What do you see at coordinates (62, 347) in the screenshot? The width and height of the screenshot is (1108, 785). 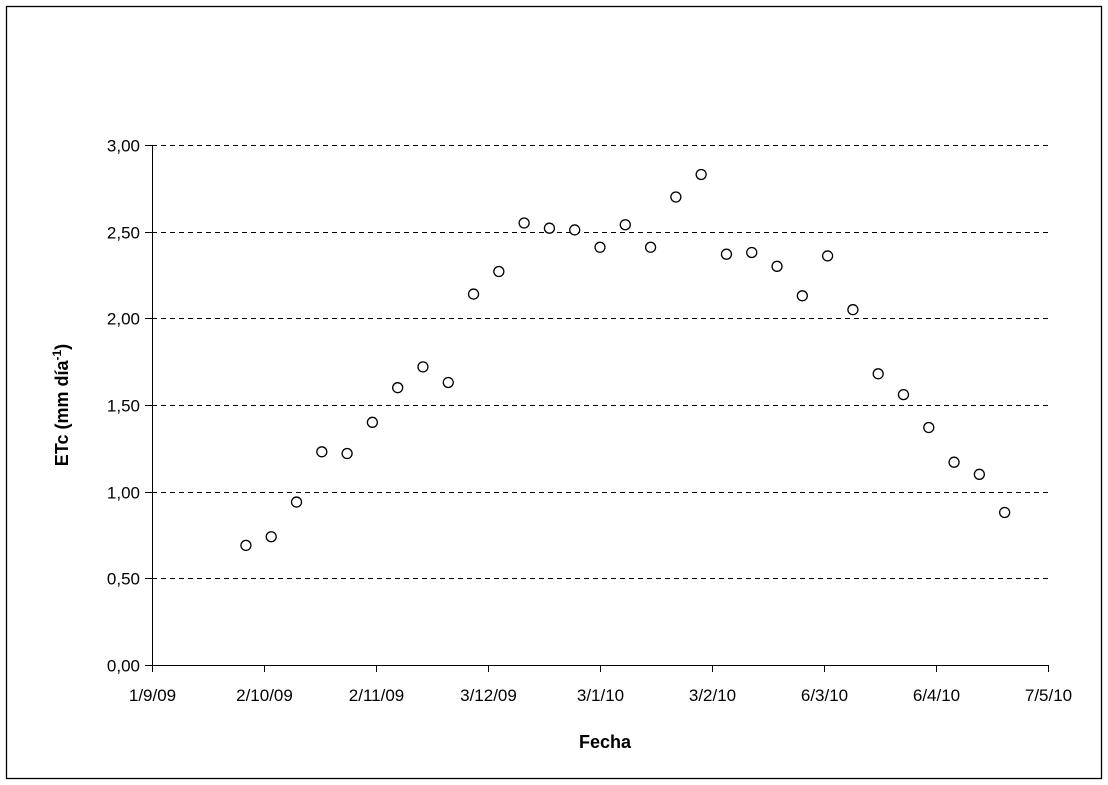 I see `y-axis-title-close: )` at bounding box center [62, 347].